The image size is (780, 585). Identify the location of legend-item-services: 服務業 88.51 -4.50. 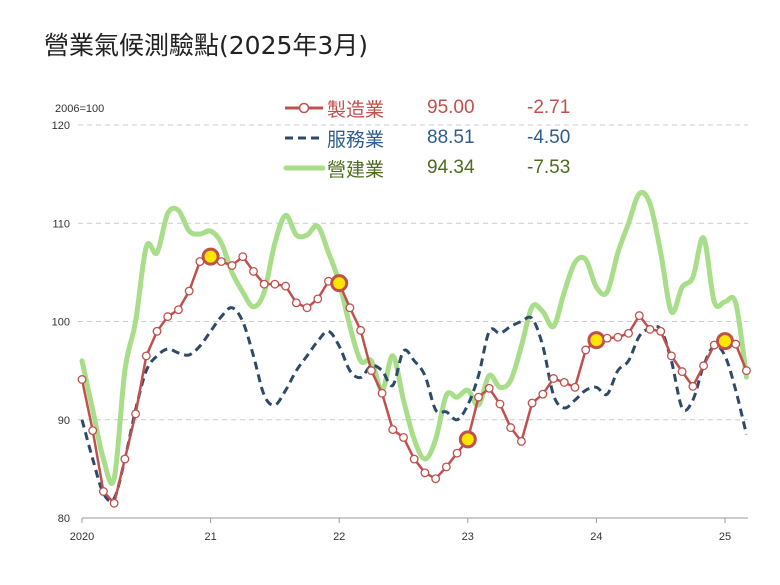
(445, 138).